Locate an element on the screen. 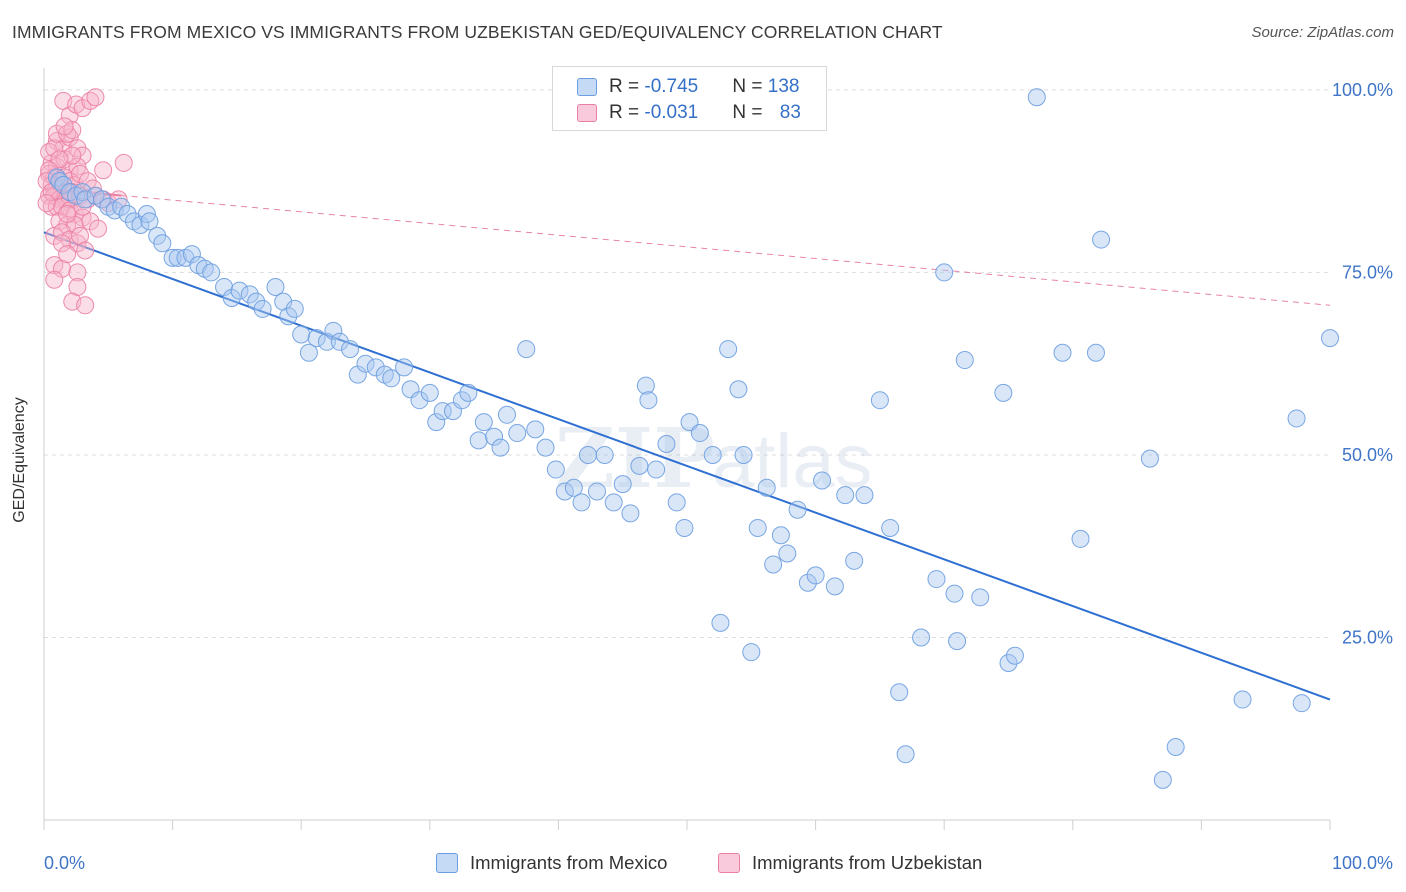 Image resolution: width=1406 pixels, height=892 pixels. source-label: Source: ZipAtlas.com is located at coordinates (1322, 32).